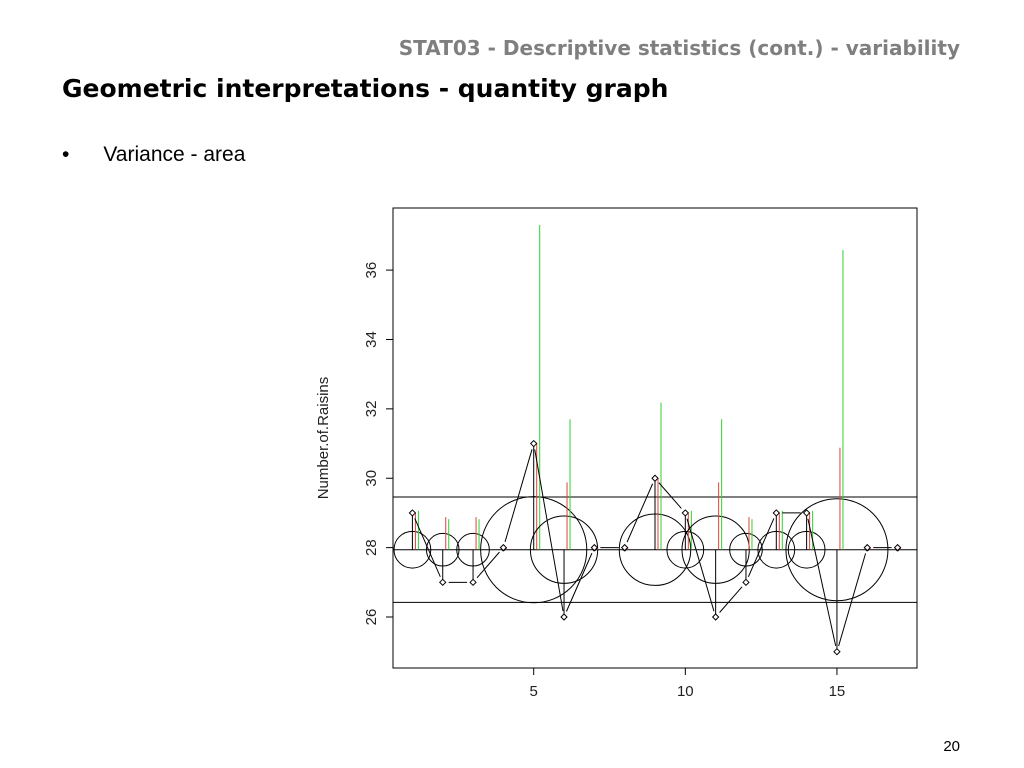 The height and width of the screenshot is (768, 1024). I want to click on y-tick-label: 32, so click(371, 409).